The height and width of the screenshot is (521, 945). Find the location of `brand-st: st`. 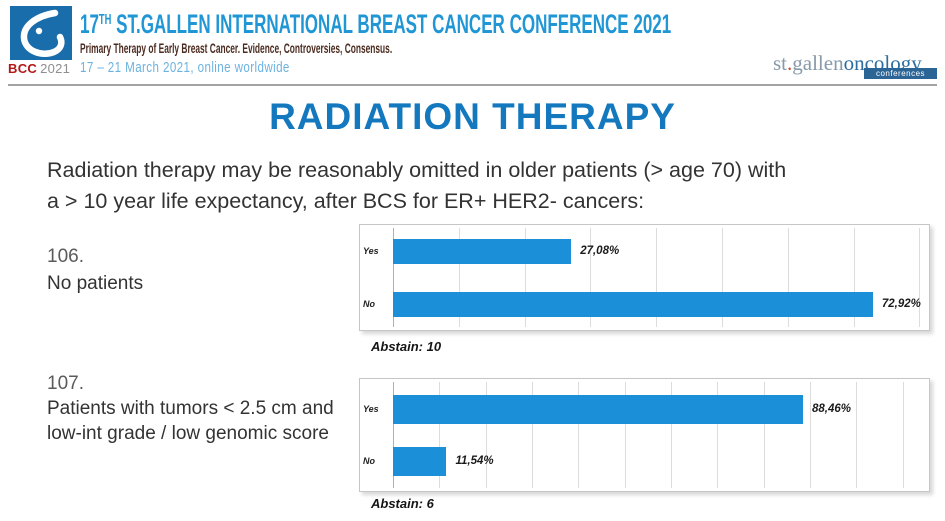

brand-st: st is located at coordinates (780, 63).